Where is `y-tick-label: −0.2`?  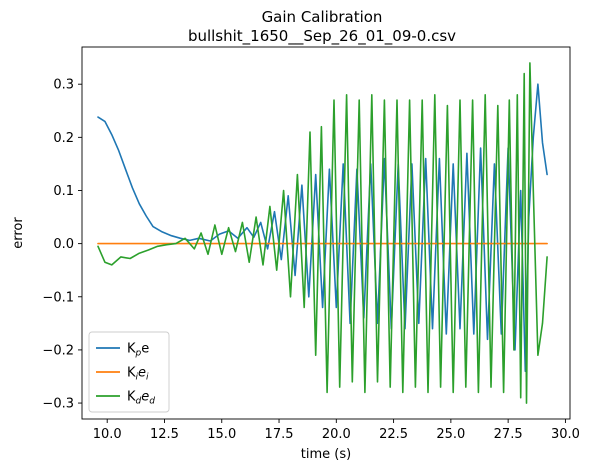
y-tick-label: −0.2 is located at coordinates (58, 350).